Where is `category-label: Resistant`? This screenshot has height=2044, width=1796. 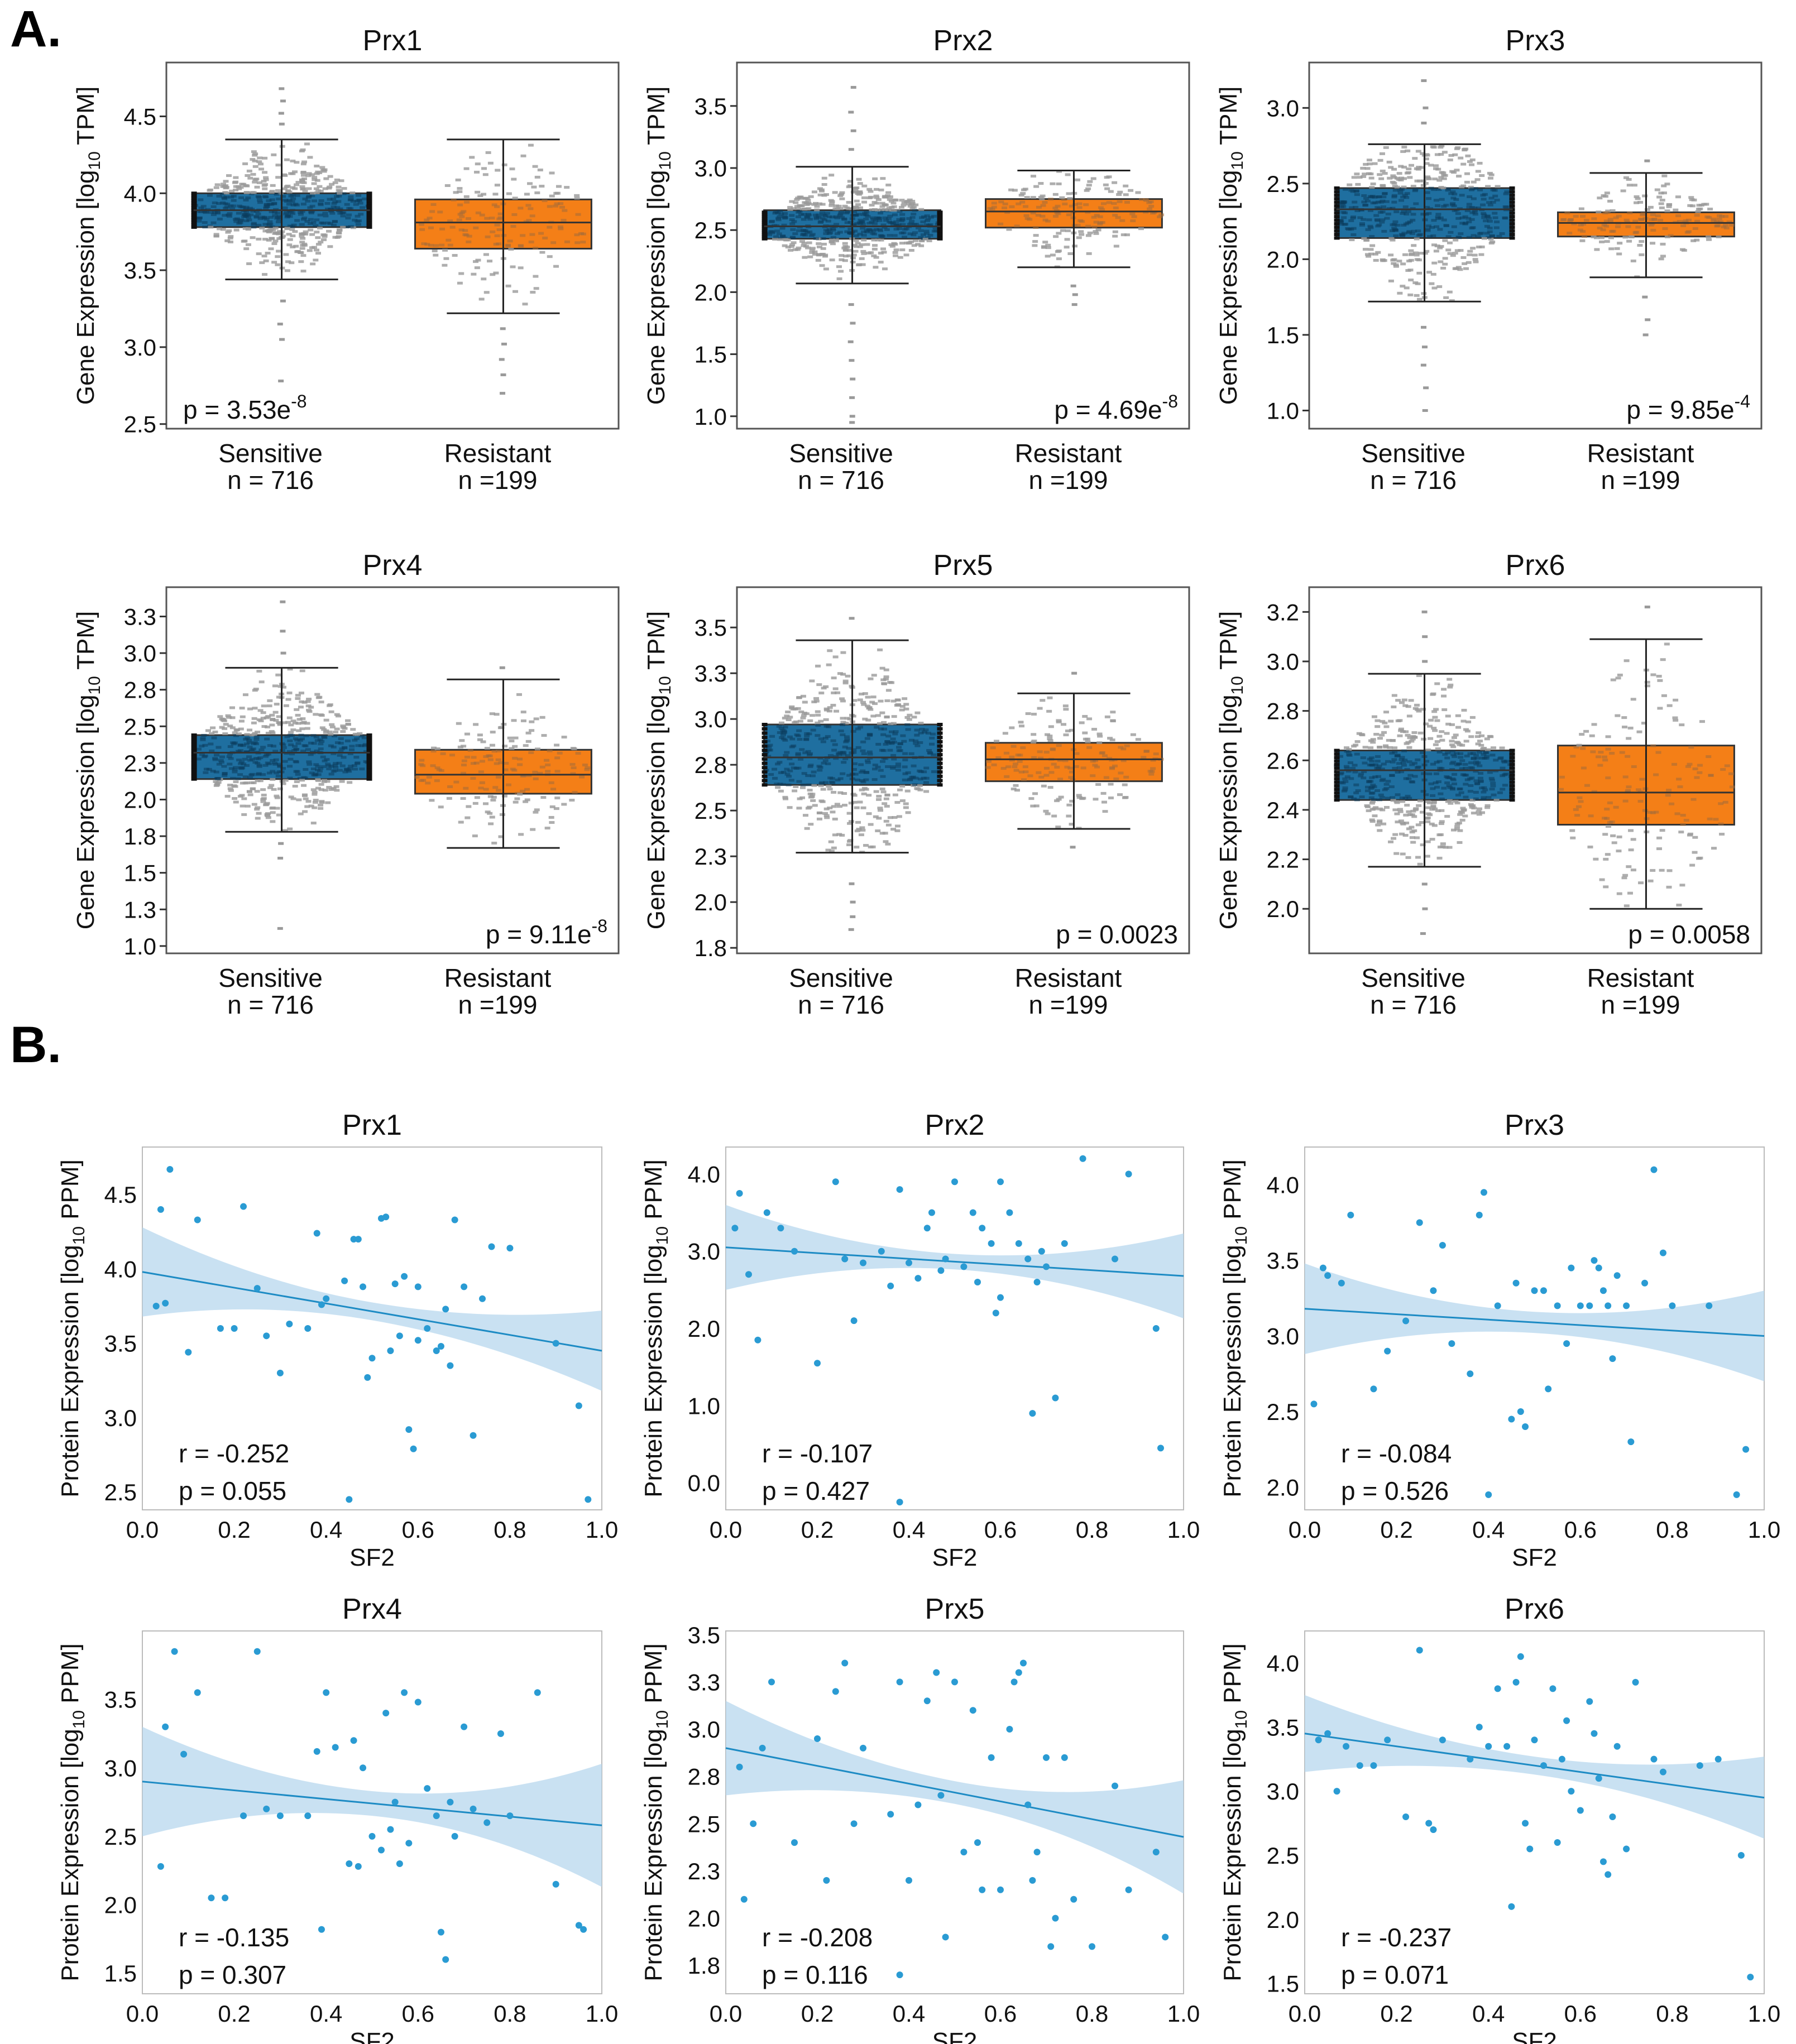 category-label: Resistant is located at coordinates (1641, 453).